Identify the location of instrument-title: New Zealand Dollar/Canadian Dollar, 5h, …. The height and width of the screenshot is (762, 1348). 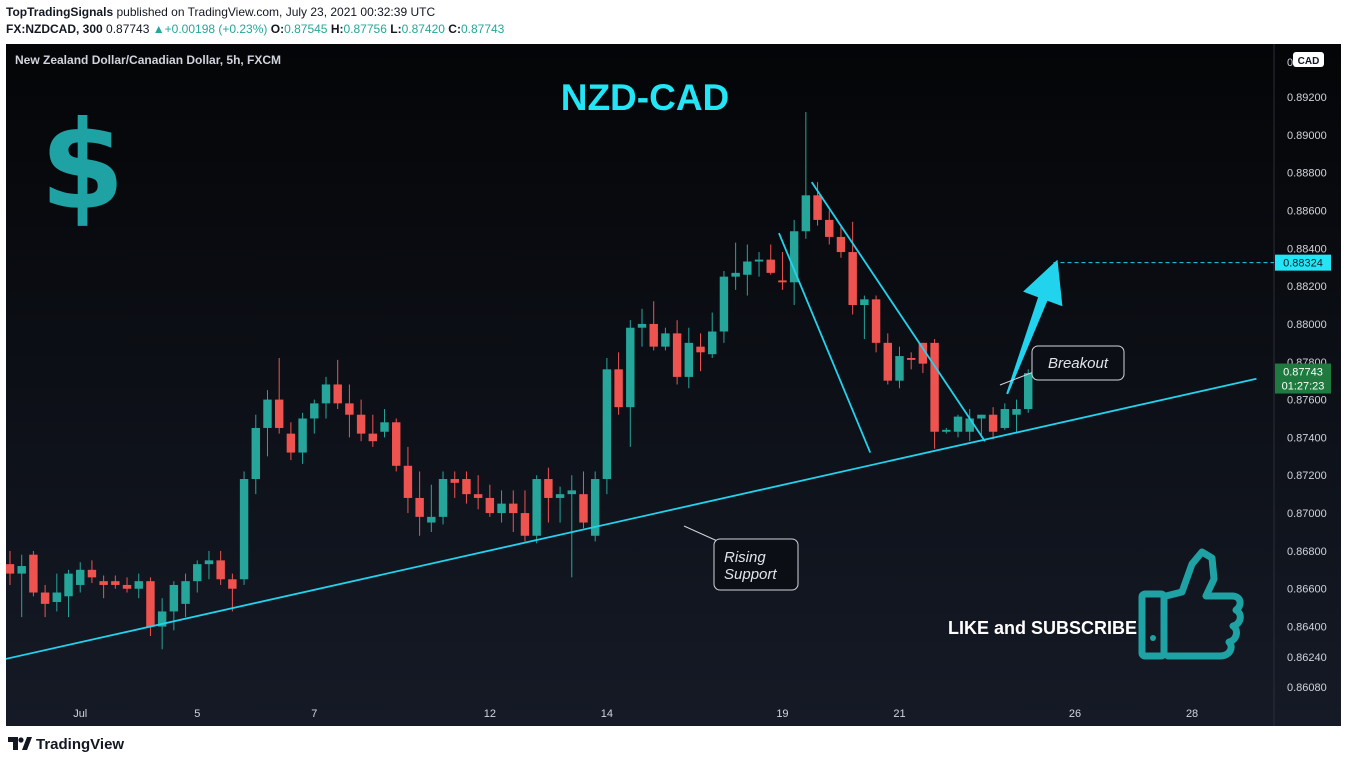
(148, 60).